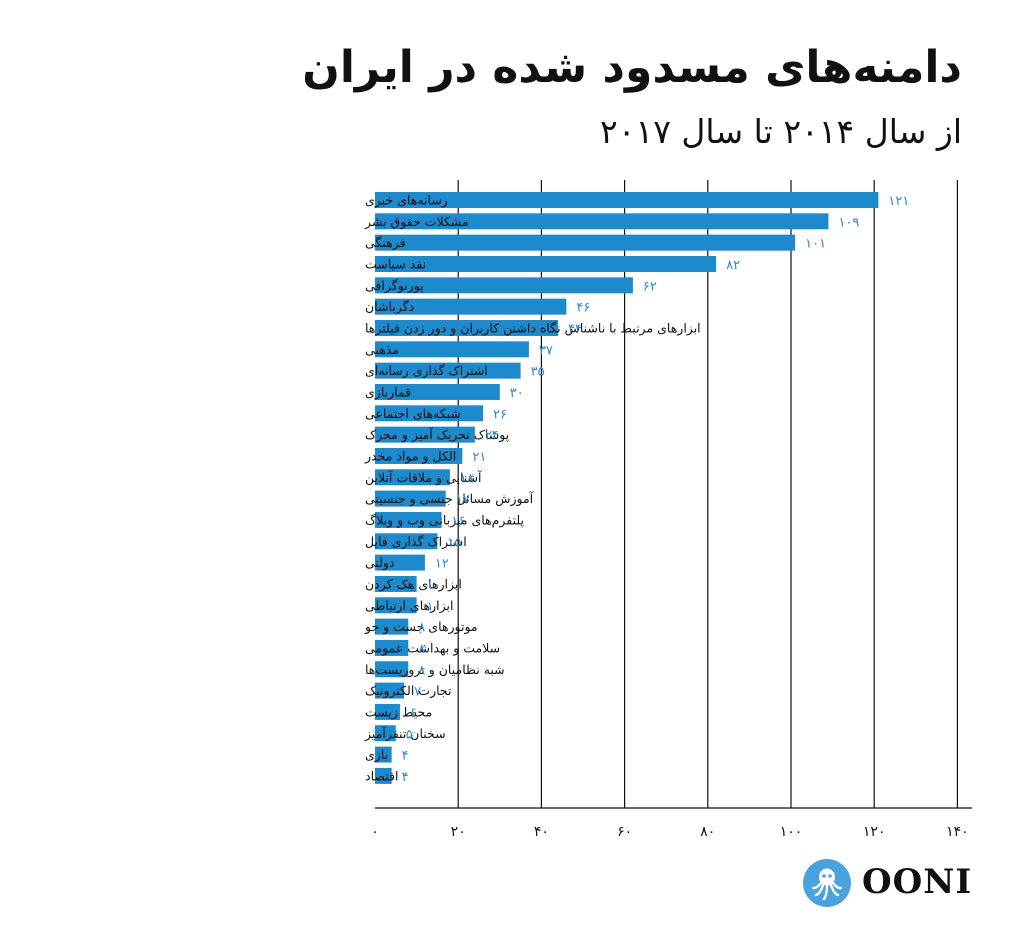 The image size is (1024, 942). What do you see at coordinates (375, 832) in the screenshot?
I see `x-tick-label: ۰` at bounding box center [375, 832].